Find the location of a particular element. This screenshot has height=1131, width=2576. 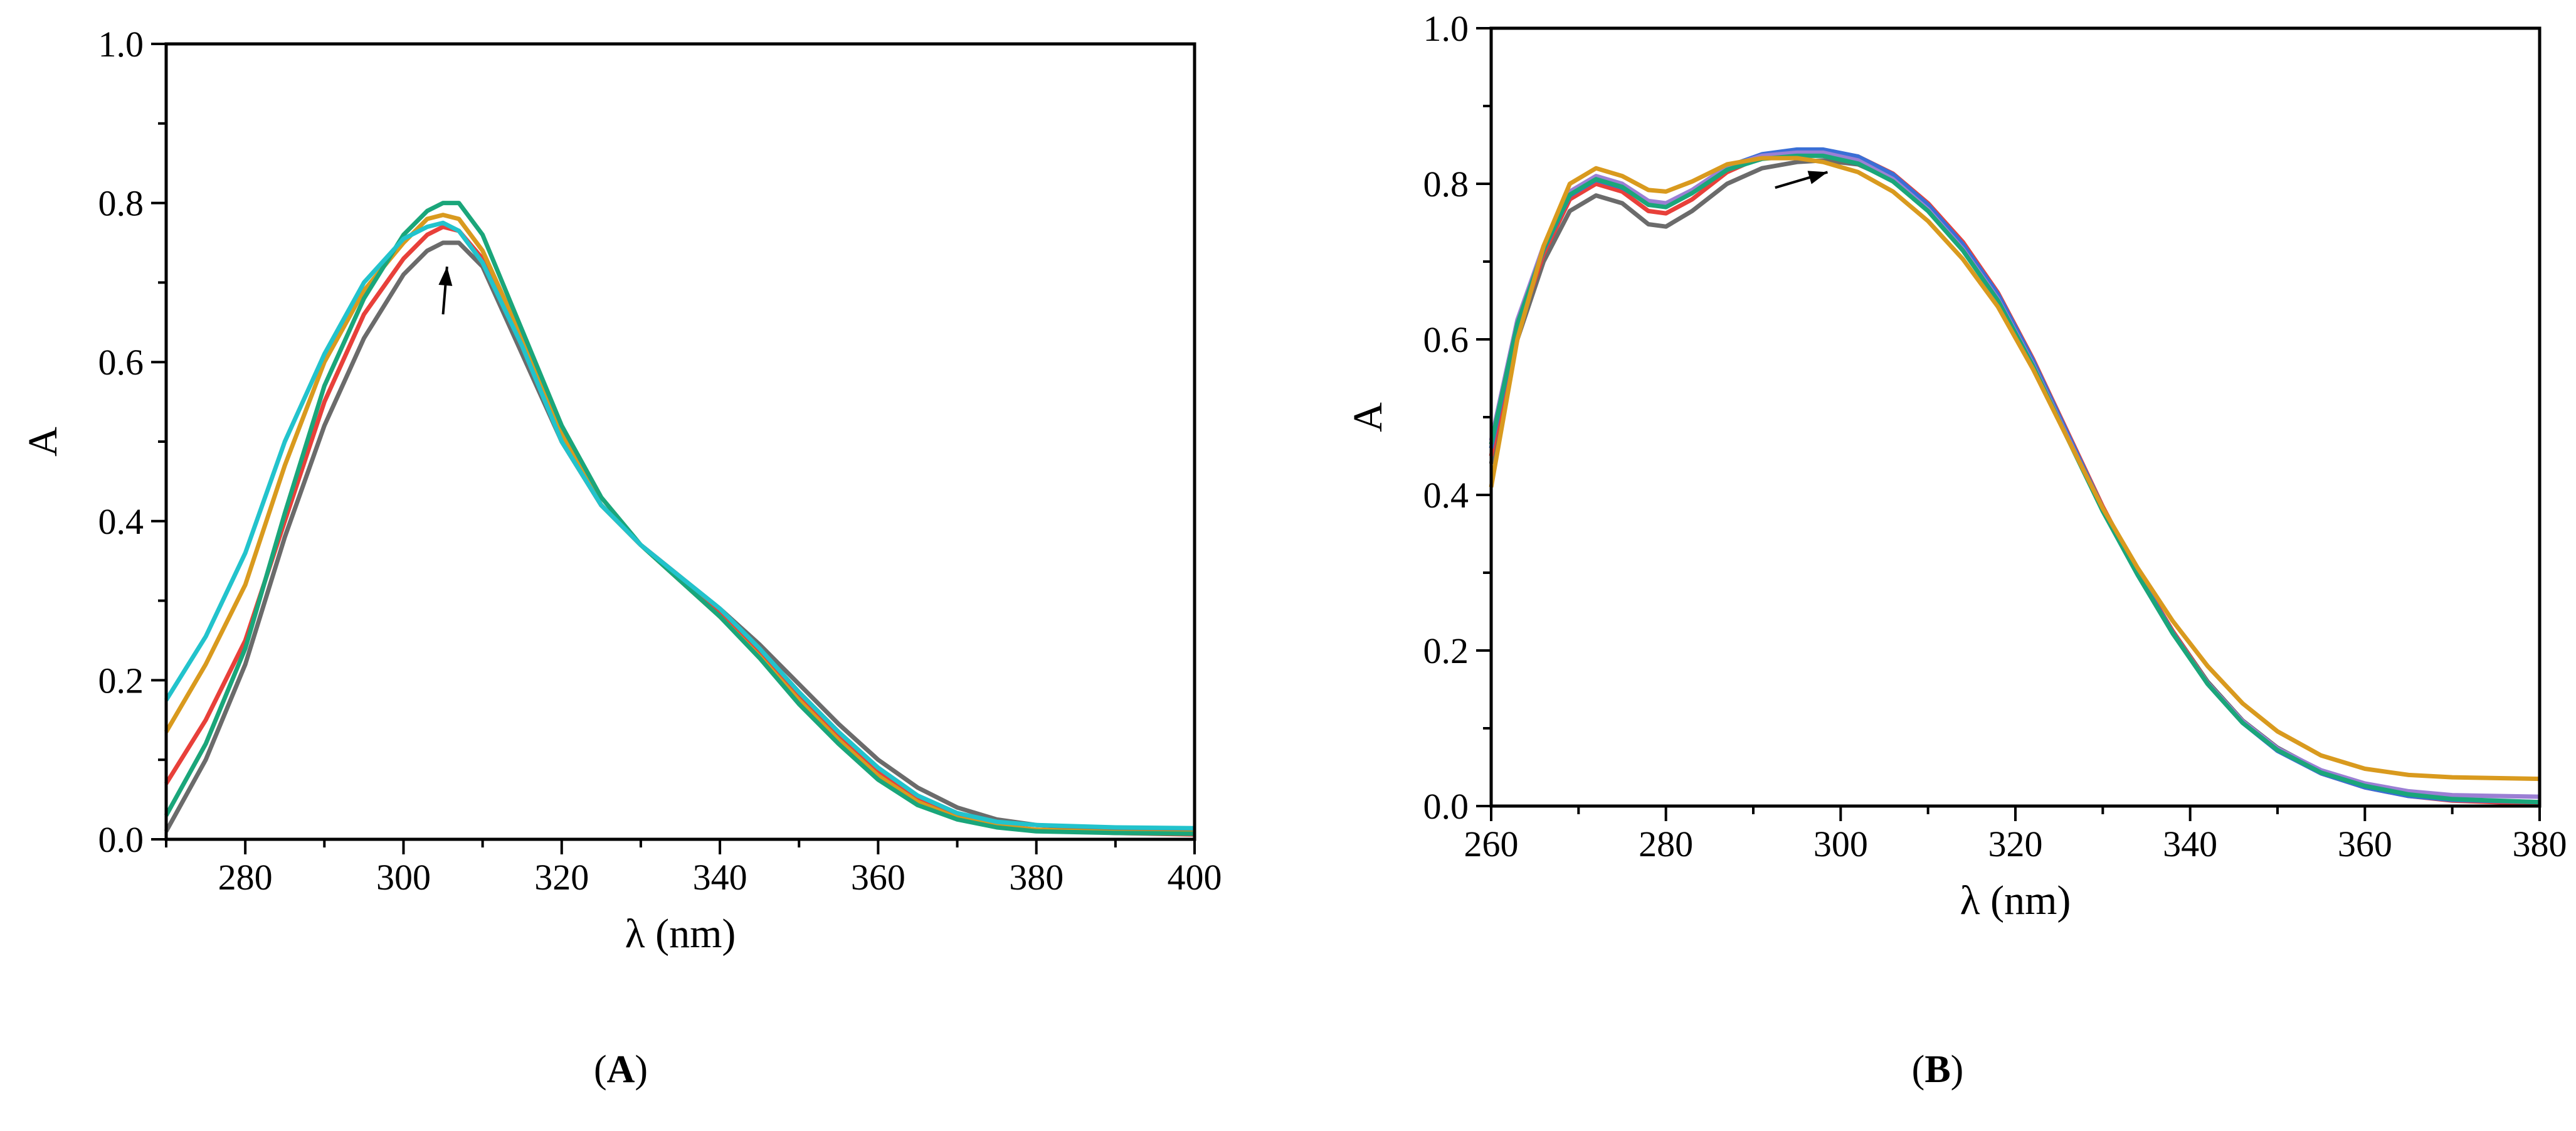

panel-a-y-tick-label: 0.2 is located at coordinates (121, 680).